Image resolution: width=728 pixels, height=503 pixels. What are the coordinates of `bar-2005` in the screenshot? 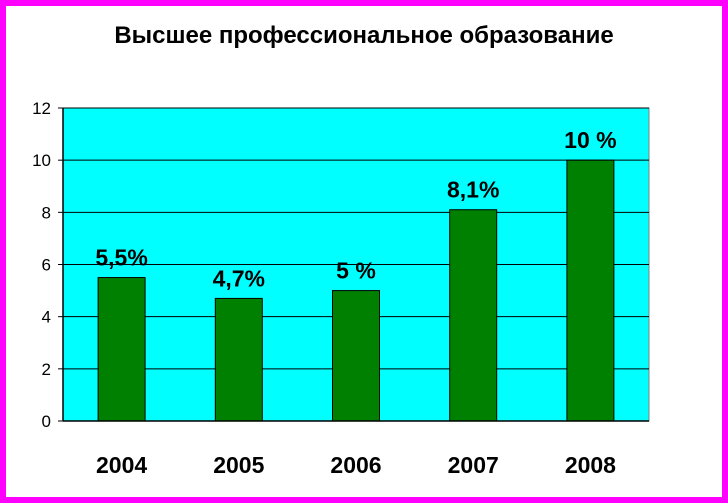 It's located at (238, 359).